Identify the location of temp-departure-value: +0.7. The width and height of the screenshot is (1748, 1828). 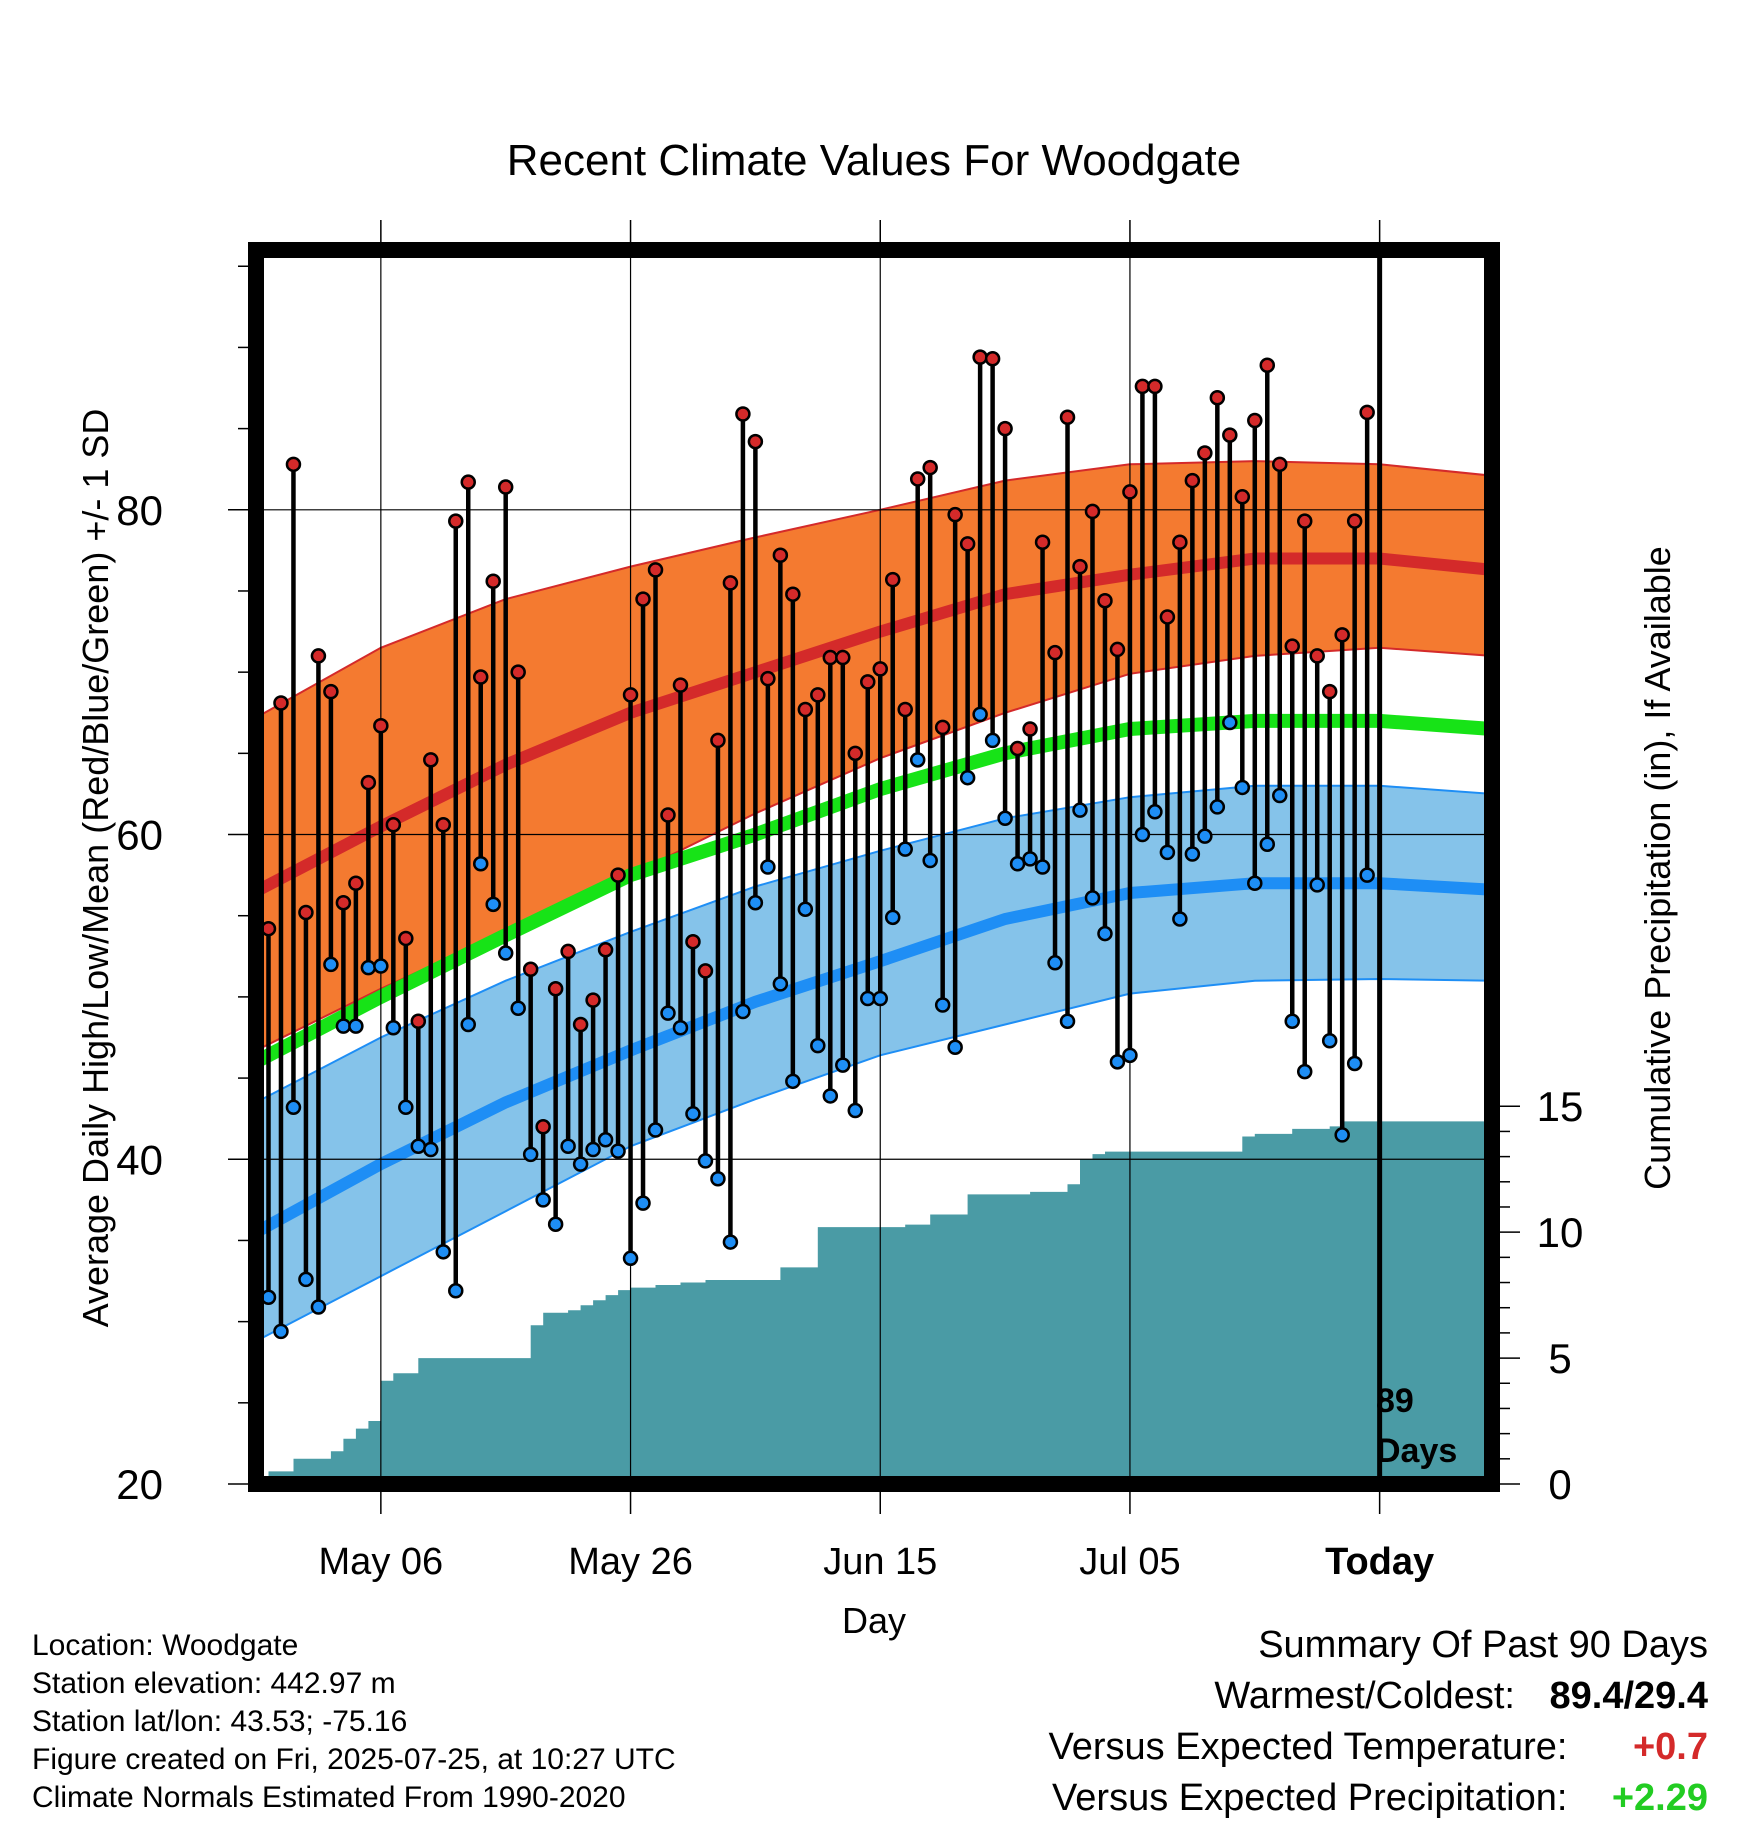
(1670, 1747).